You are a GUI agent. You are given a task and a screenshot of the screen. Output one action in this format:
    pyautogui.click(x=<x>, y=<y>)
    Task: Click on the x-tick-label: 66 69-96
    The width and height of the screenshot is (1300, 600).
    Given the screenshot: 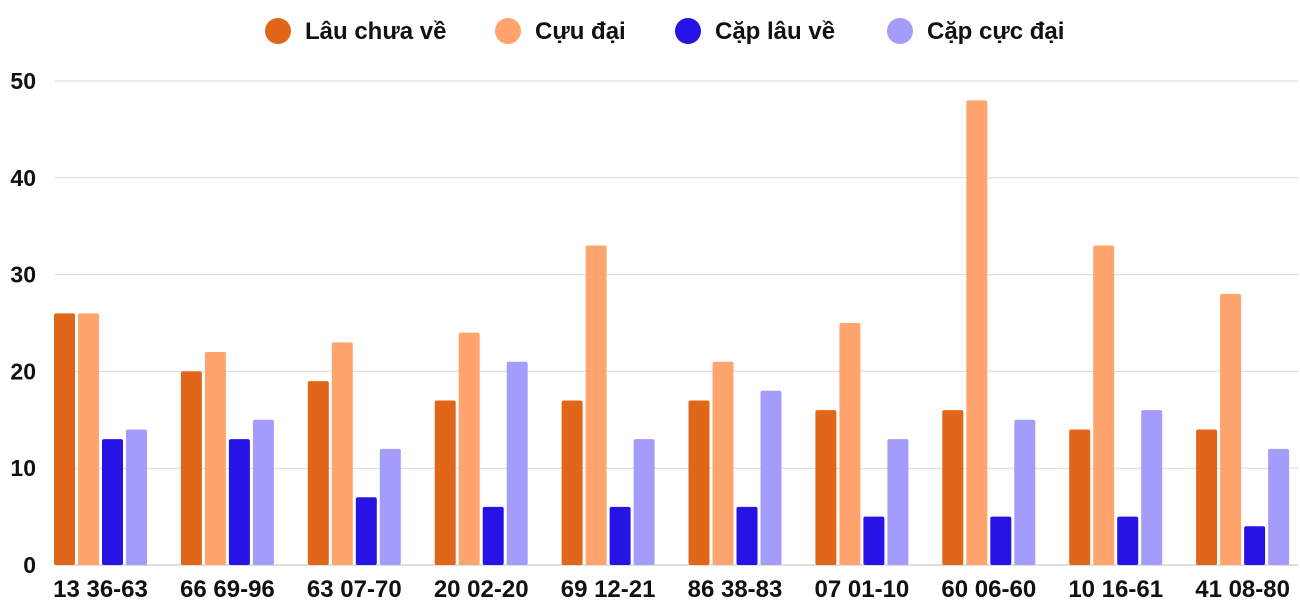 What is the action you would take?
    pyautogui.click(x=227, y=588)
    